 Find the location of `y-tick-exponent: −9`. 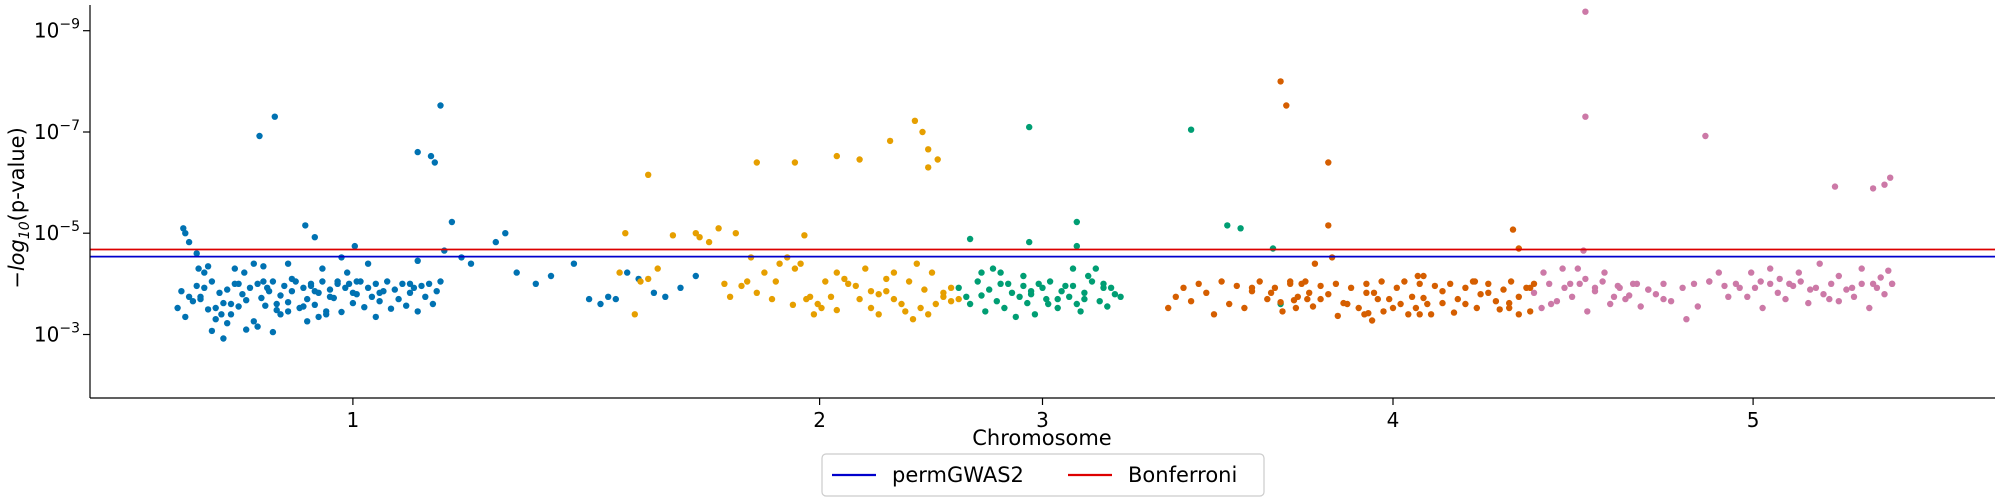

y-tick-exponent: −9 is located at coordinates (69, 25).